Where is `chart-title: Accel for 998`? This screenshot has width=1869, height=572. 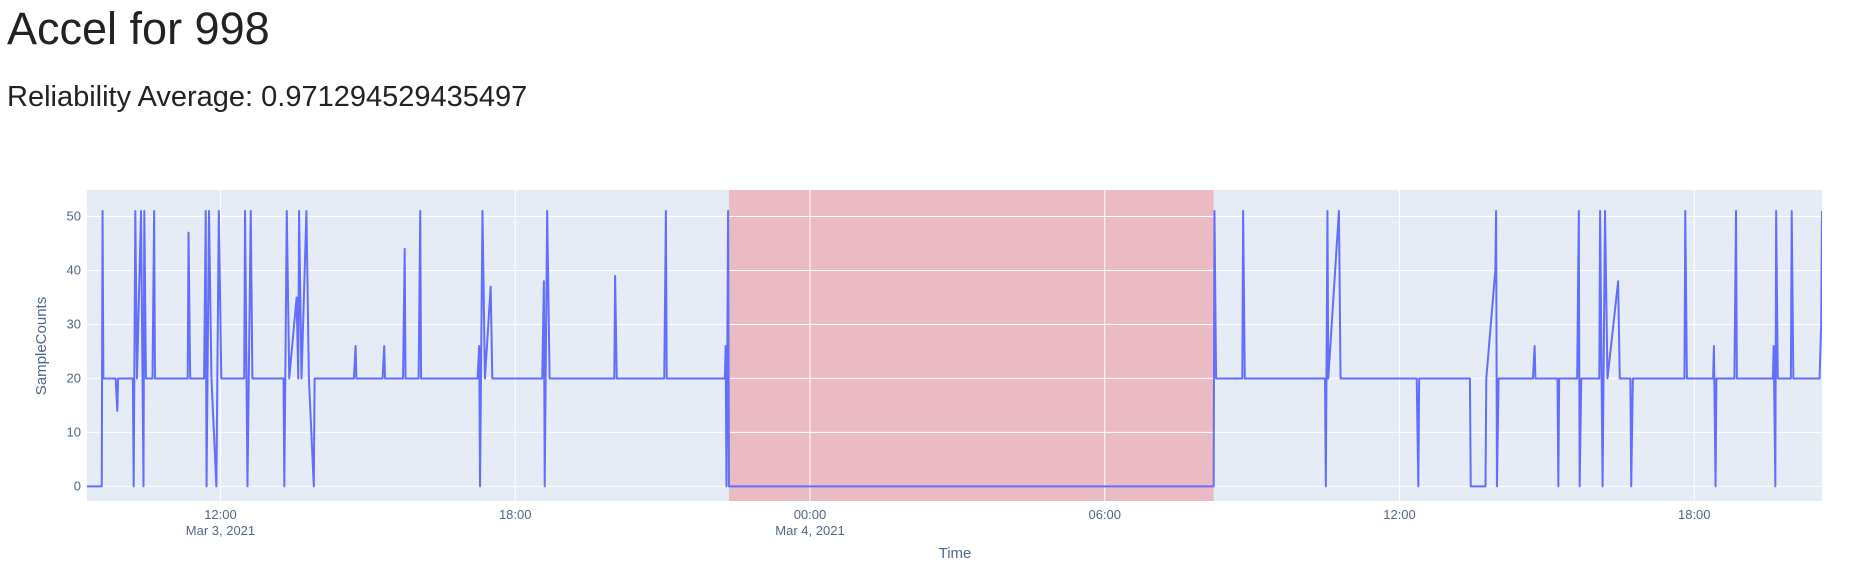
chart-title: Accel for 998 is located at coordinates (138, 28).